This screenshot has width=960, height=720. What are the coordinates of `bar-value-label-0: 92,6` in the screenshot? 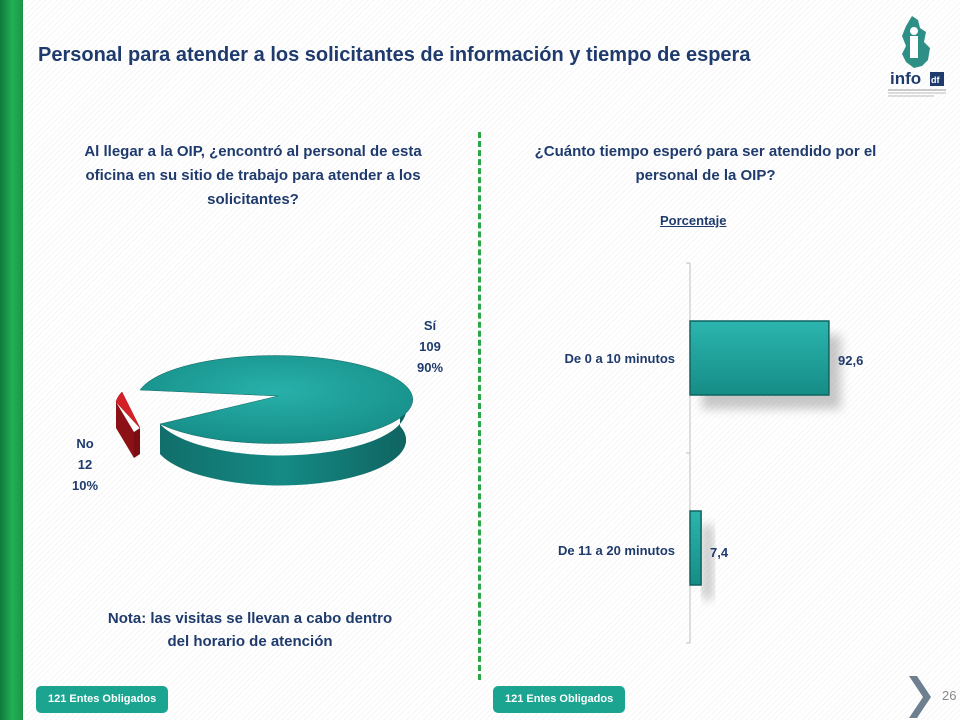 It's located at (851, 360).